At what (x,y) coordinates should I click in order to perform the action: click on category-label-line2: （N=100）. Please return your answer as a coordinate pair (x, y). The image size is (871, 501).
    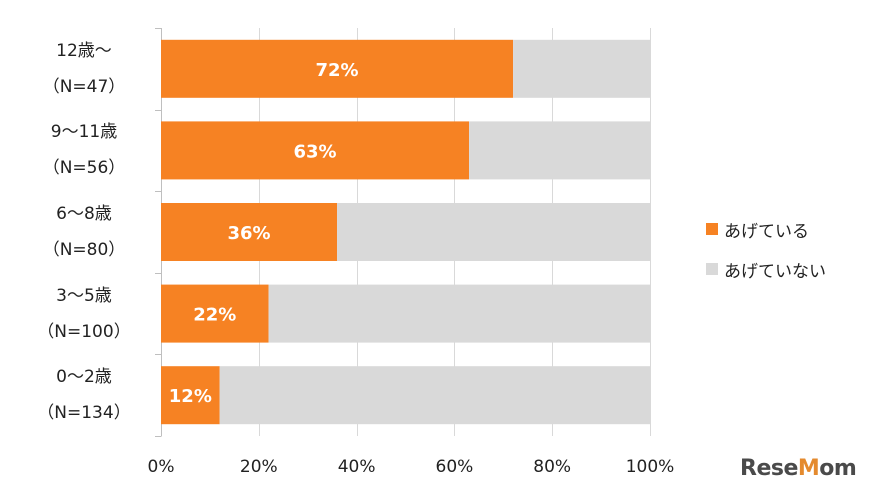
    Looking at the image, I should click on (84, 331).